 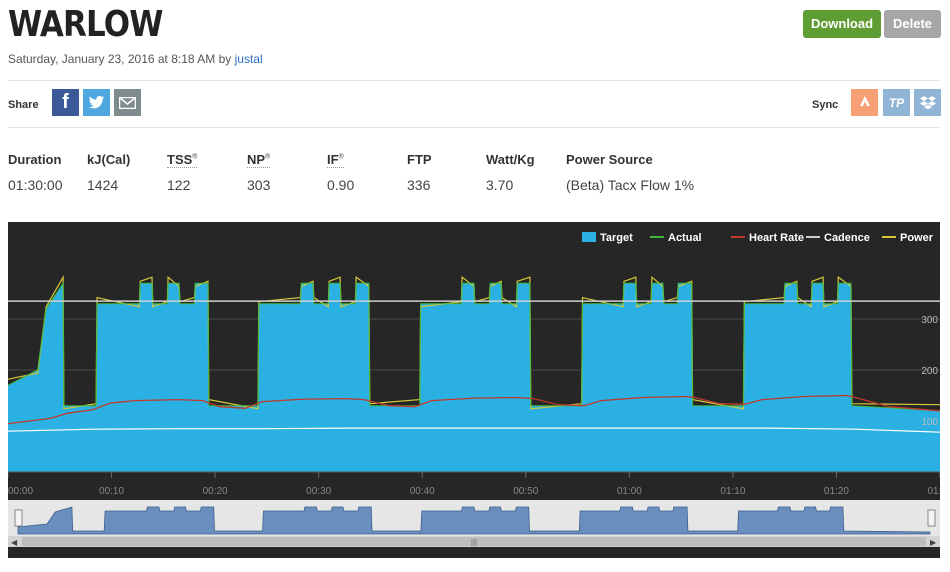 I want to click on stat-value: 303, so click(x=259, y=185).